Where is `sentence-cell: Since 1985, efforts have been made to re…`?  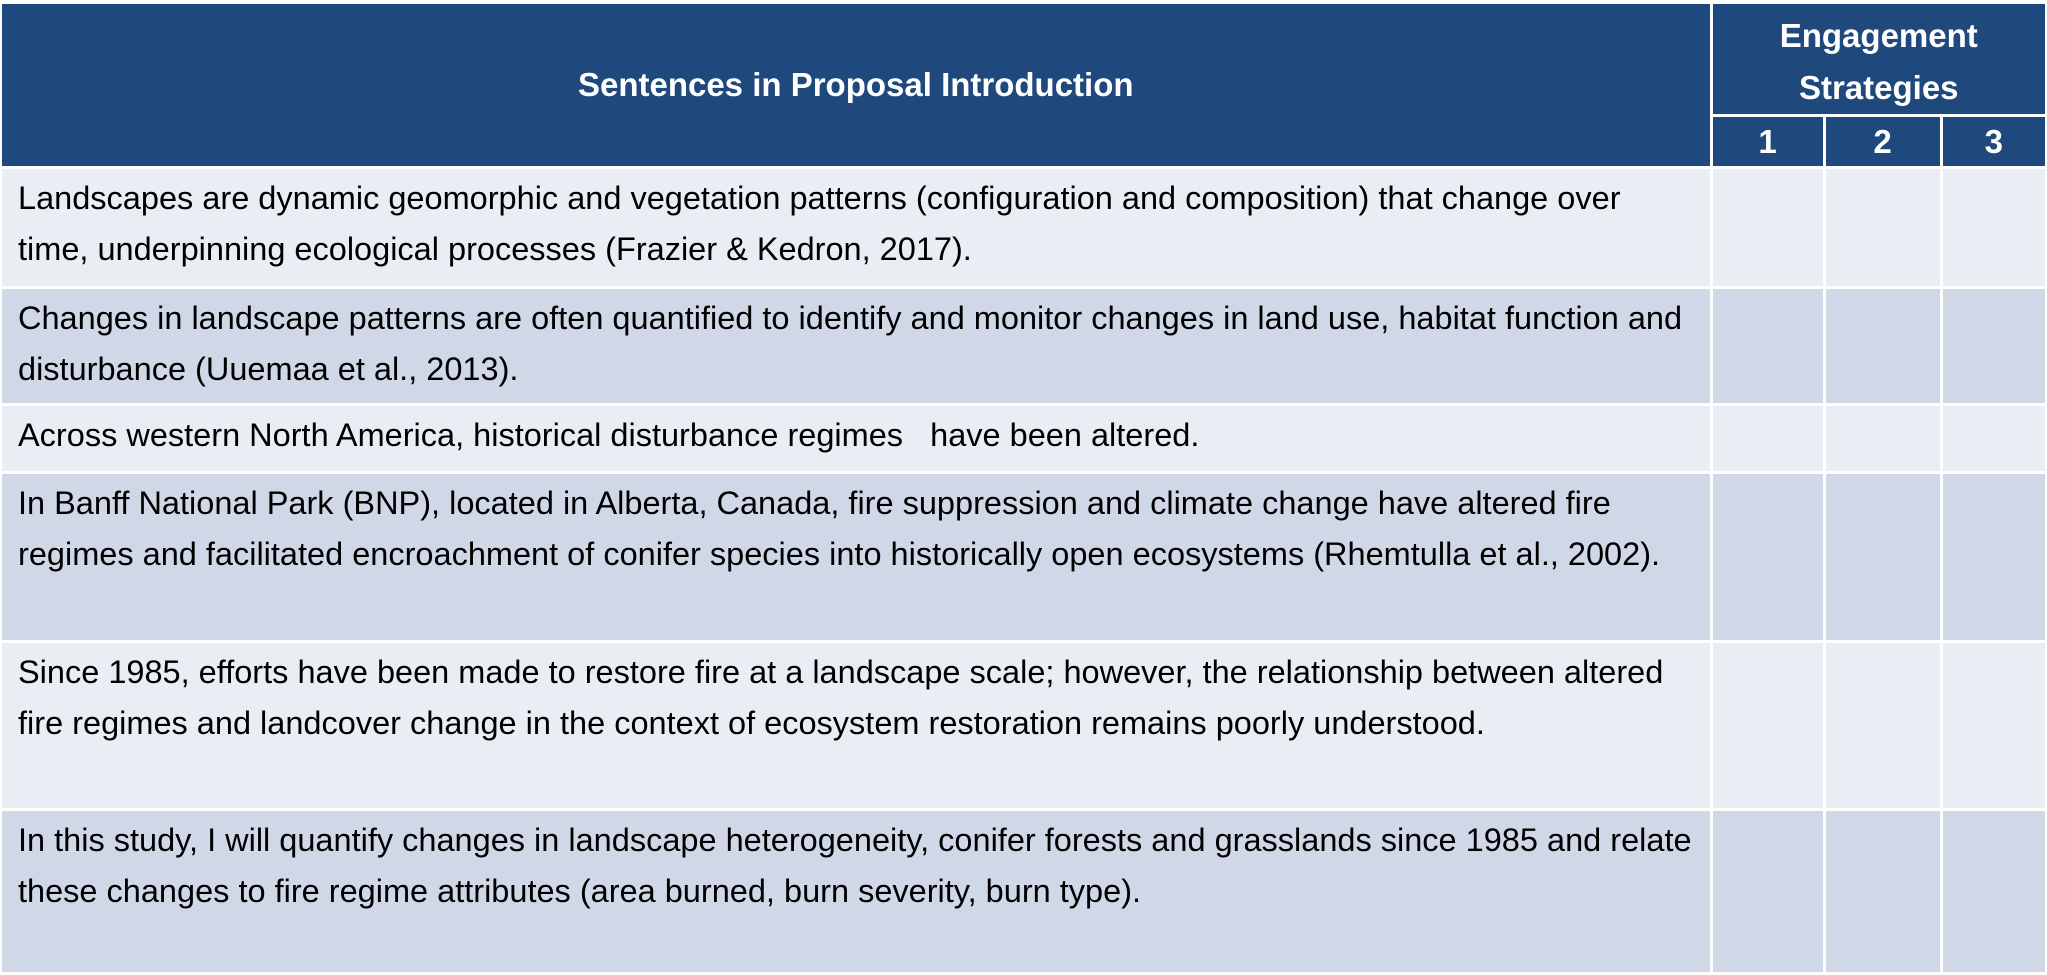
sentence-cell: Since 1985, efforts have been made to re… is located at coordinates (857, 725).